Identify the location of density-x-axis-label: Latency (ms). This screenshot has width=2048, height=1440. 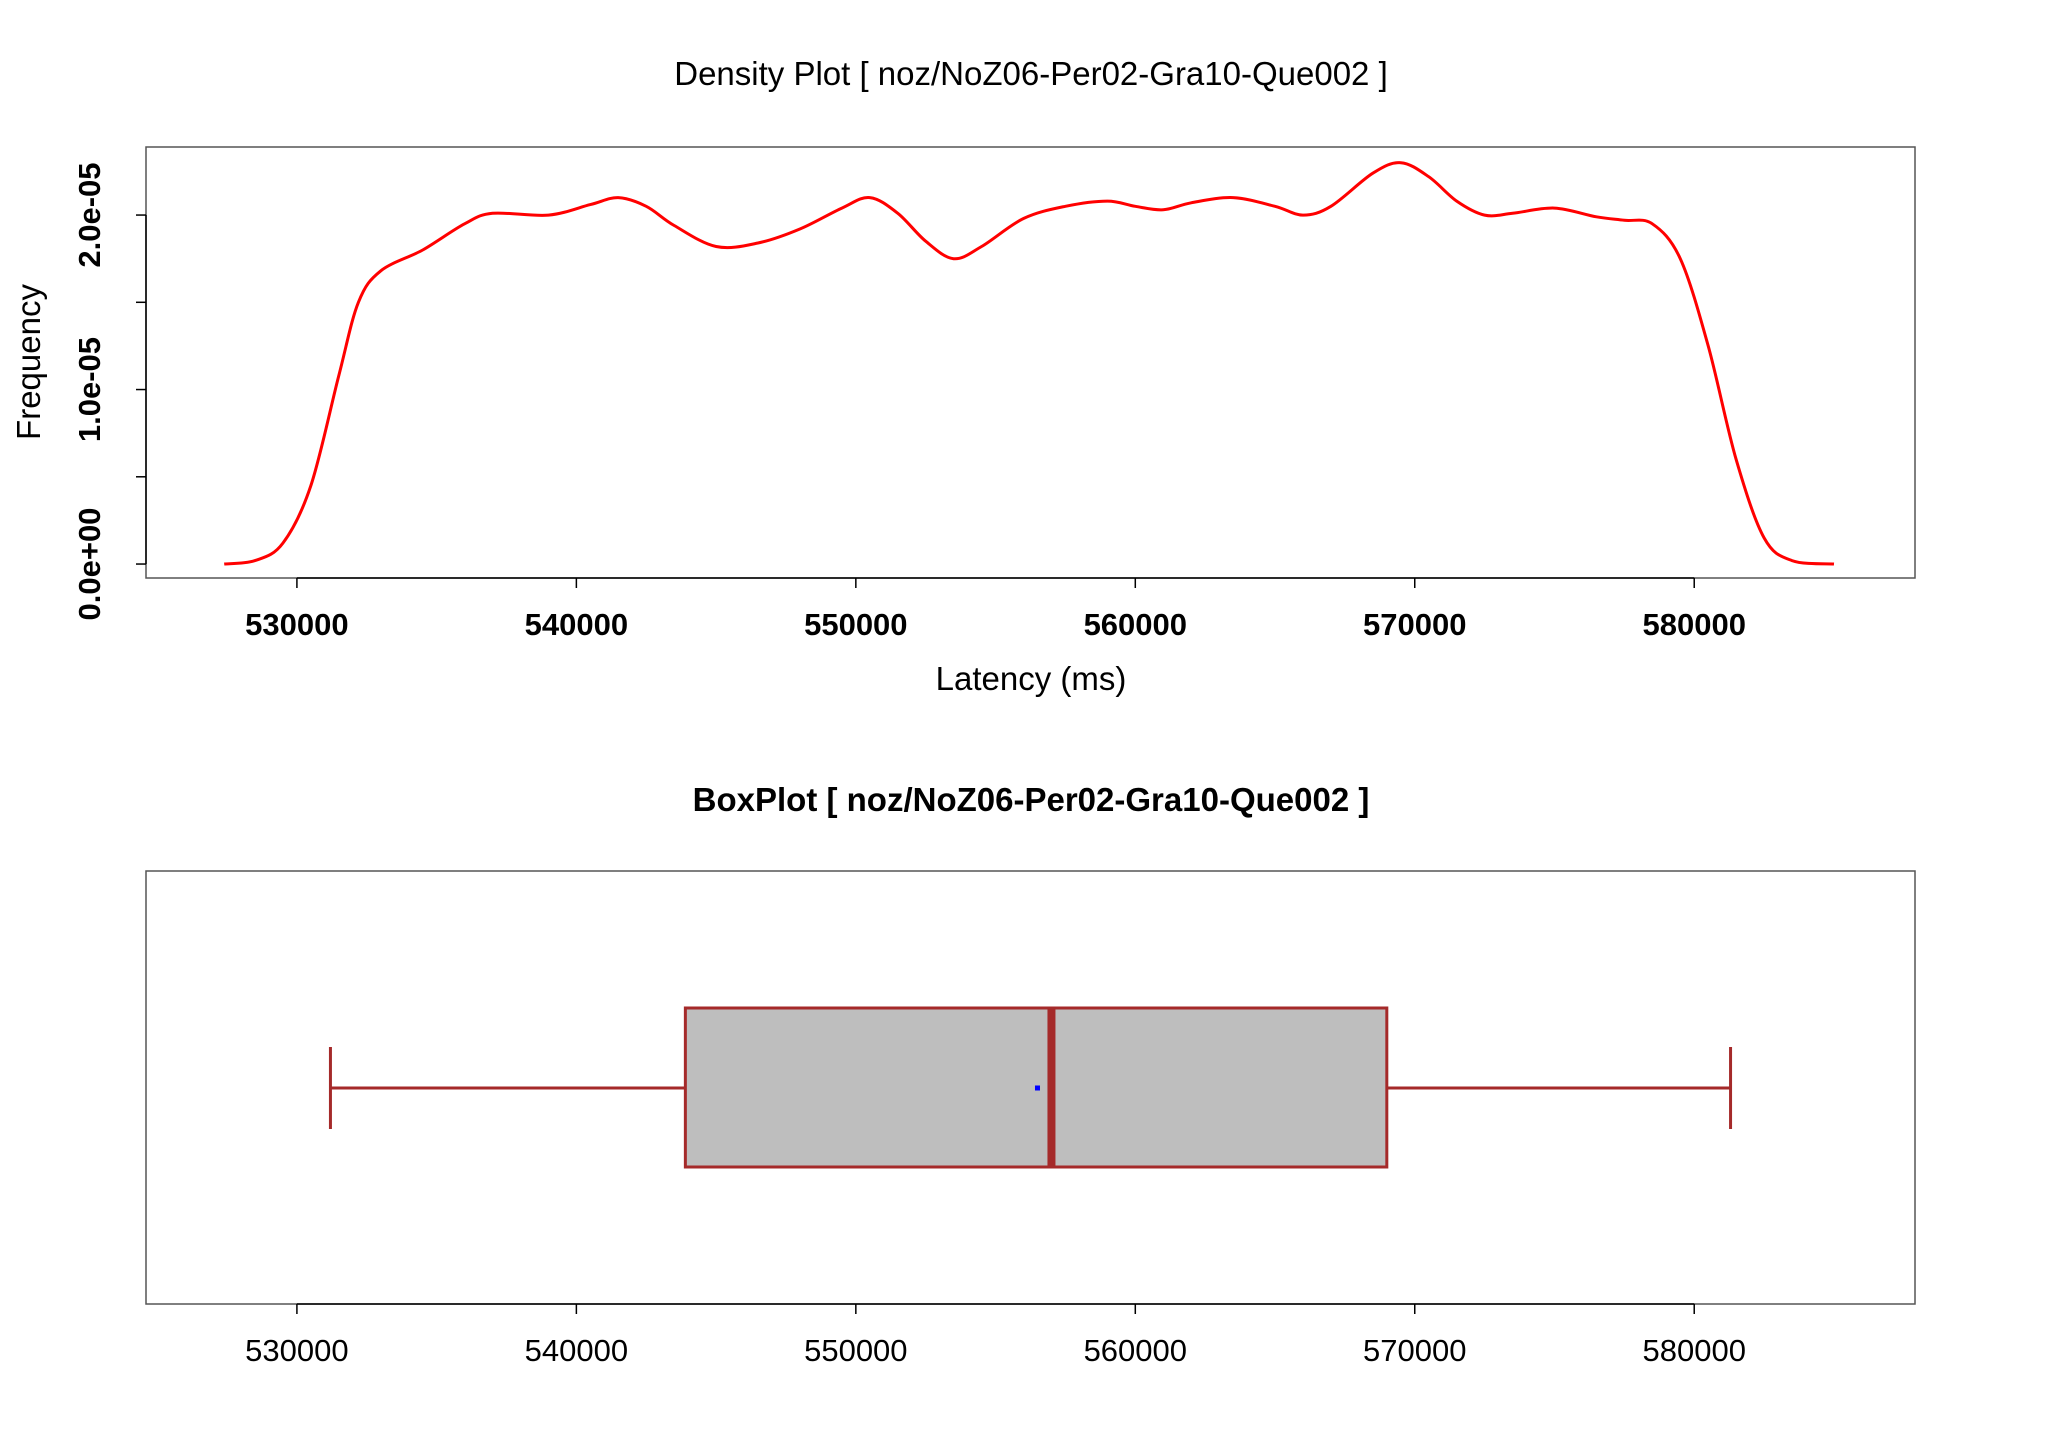
(1031, 678).